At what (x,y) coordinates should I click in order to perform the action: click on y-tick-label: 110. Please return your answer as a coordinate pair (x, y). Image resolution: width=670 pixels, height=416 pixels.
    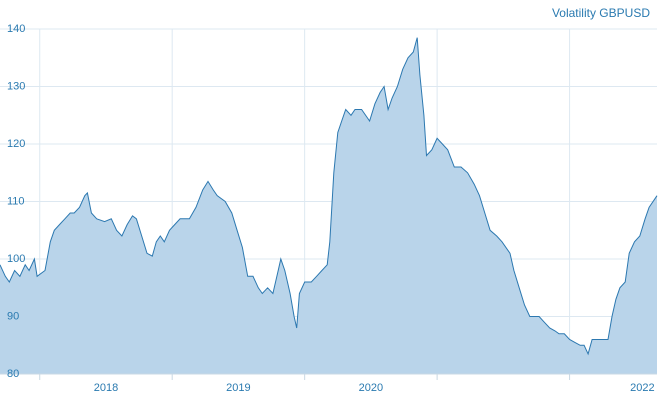
    Looking at the image, I should click on (16, 201).